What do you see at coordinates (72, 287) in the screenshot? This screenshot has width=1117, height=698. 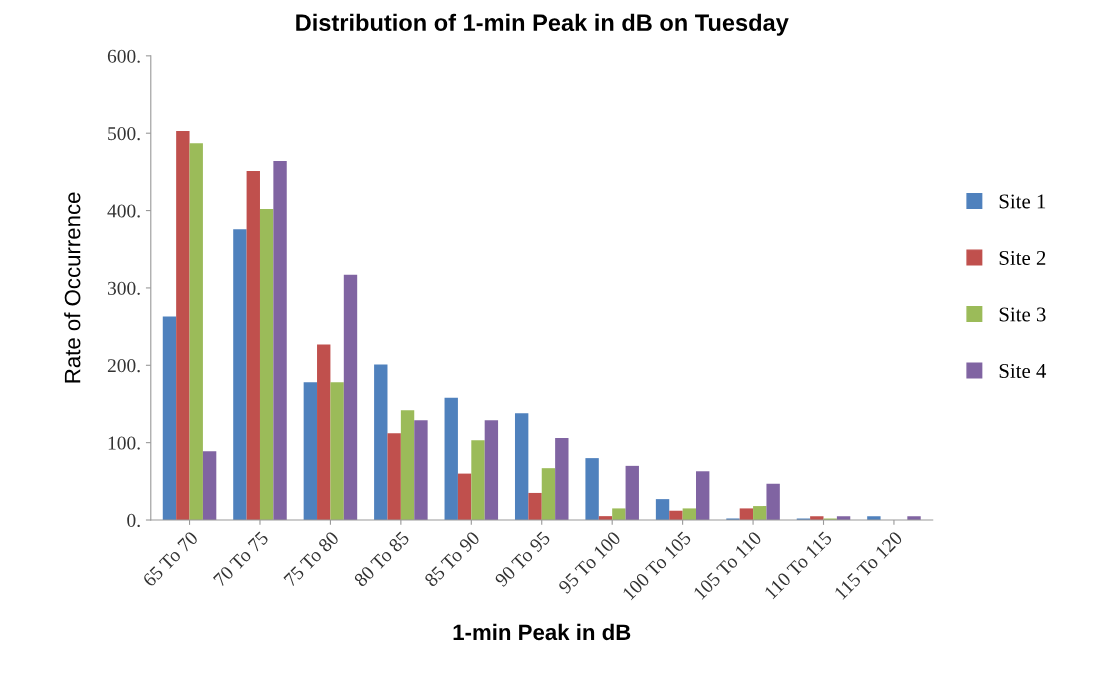 I see `y-axis-title: Rate of Occurrence` at bounding box center [72, 287].